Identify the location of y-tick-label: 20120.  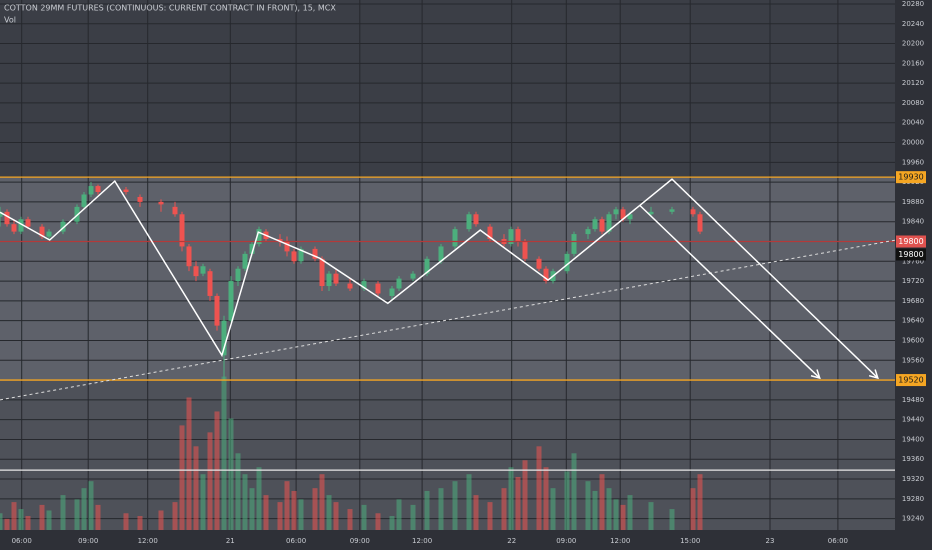
(913, 83).